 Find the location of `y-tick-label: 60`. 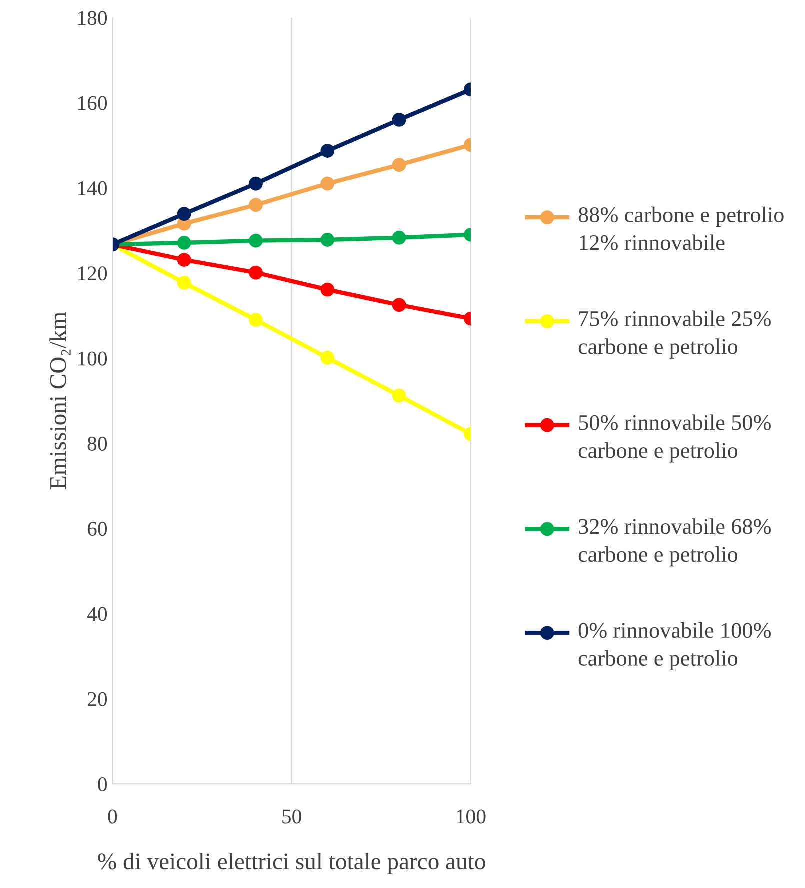

y-tick-label: 60 is located at coordinates (98, 529).